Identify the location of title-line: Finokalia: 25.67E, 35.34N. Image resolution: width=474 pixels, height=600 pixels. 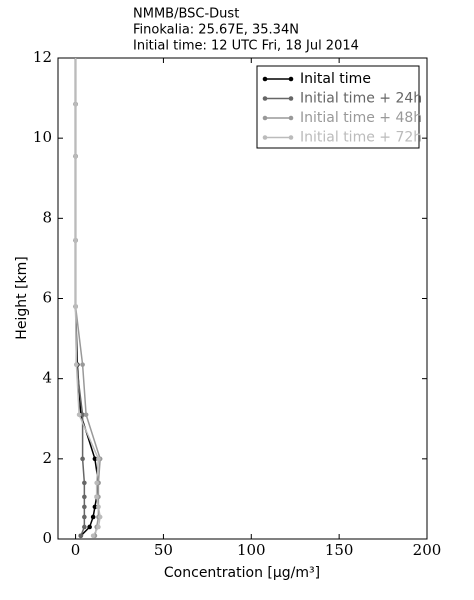
(216, 30).